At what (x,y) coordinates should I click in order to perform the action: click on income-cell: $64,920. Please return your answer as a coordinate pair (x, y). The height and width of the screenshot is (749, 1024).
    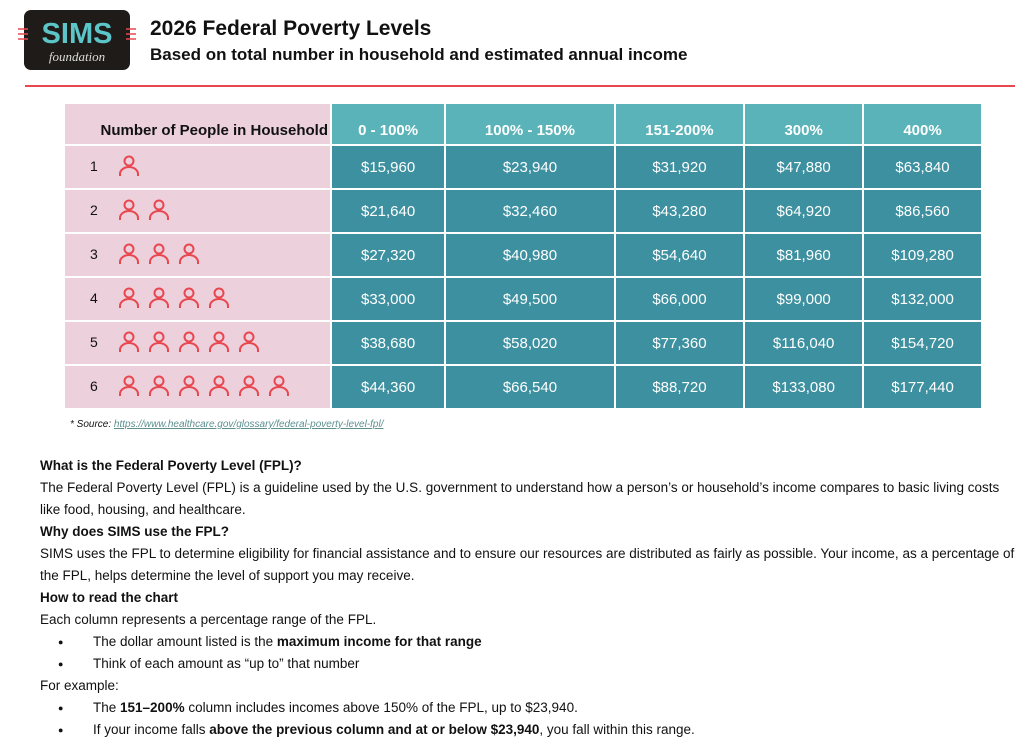
    Looking at the image, I should click on (804, 211).